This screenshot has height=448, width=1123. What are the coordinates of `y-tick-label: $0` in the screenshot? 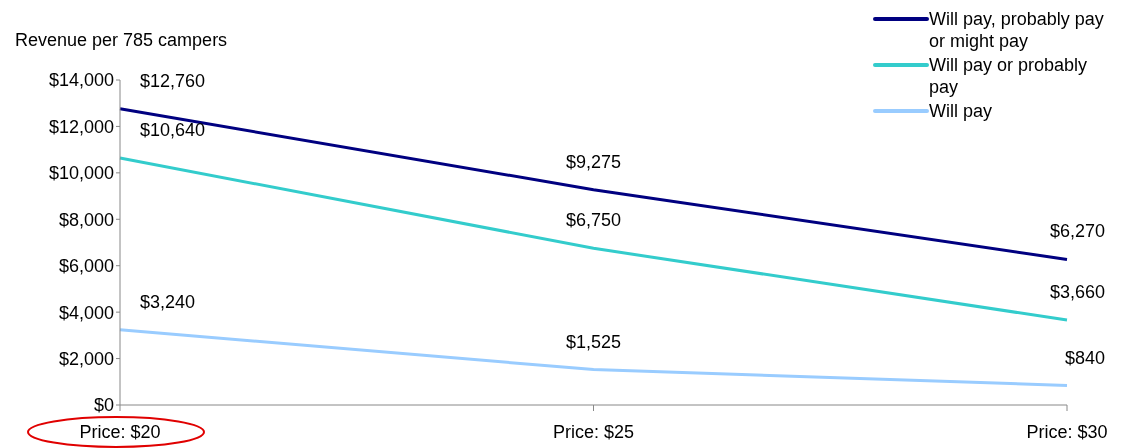 It's located at (103, 405).